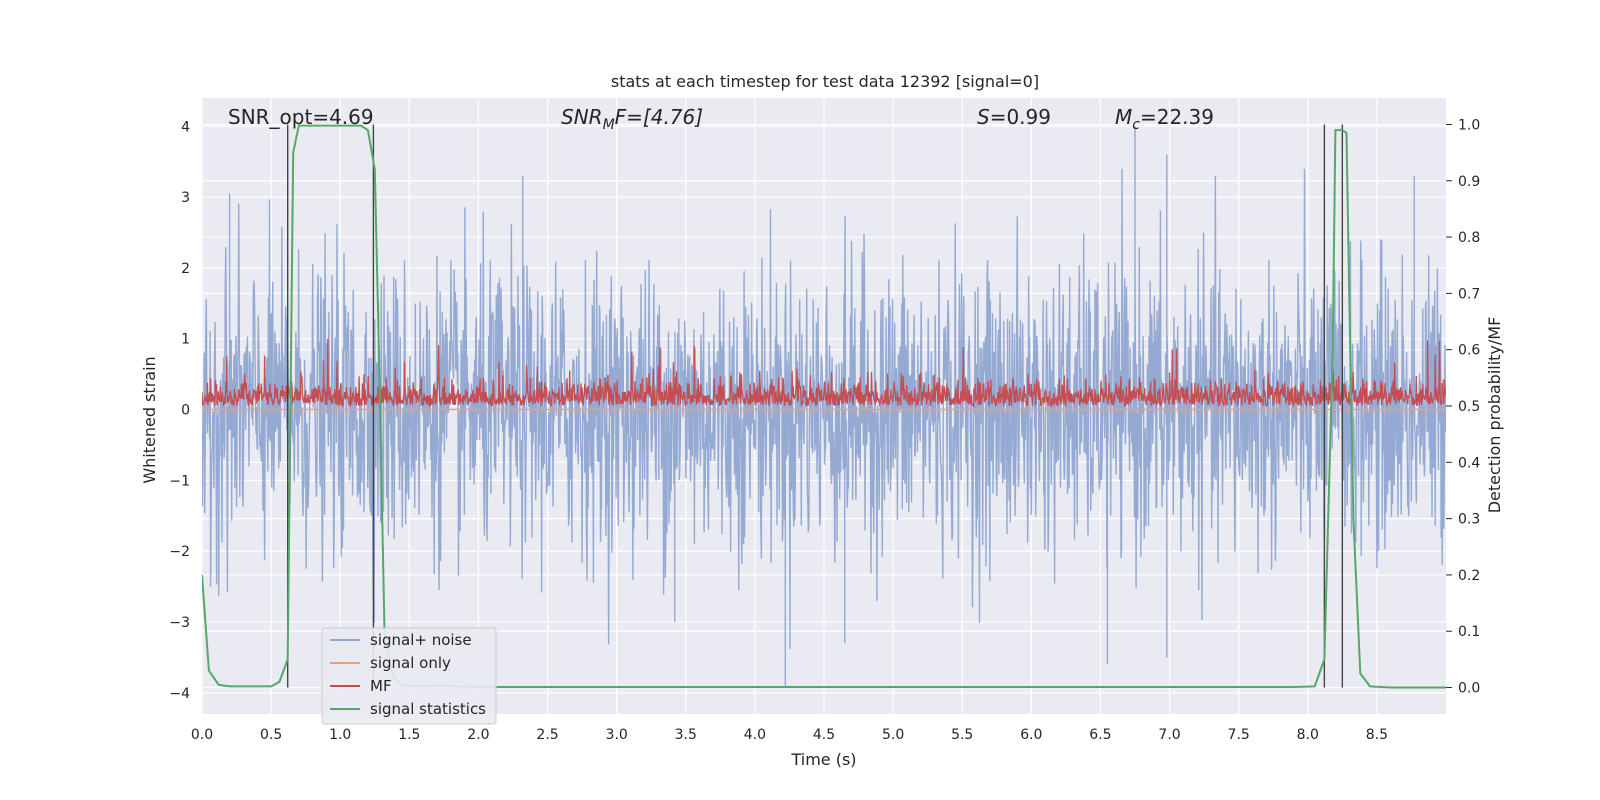  I want to click on y2-tick-label: 0.5, so click(1469, 407).